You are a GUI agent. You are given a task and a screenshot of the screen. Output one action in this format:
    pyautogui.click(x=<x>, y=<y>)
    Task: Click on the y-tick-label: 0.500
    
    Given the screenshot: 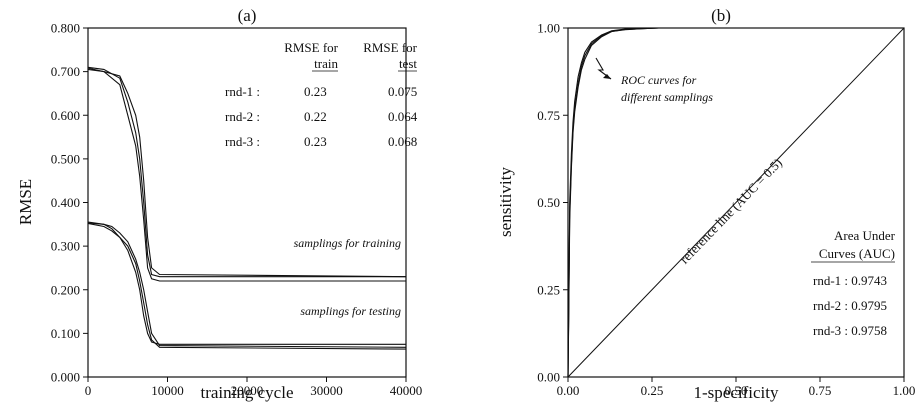 What is the action you would take?
    pyautogui.click(x=65, y=158)
    